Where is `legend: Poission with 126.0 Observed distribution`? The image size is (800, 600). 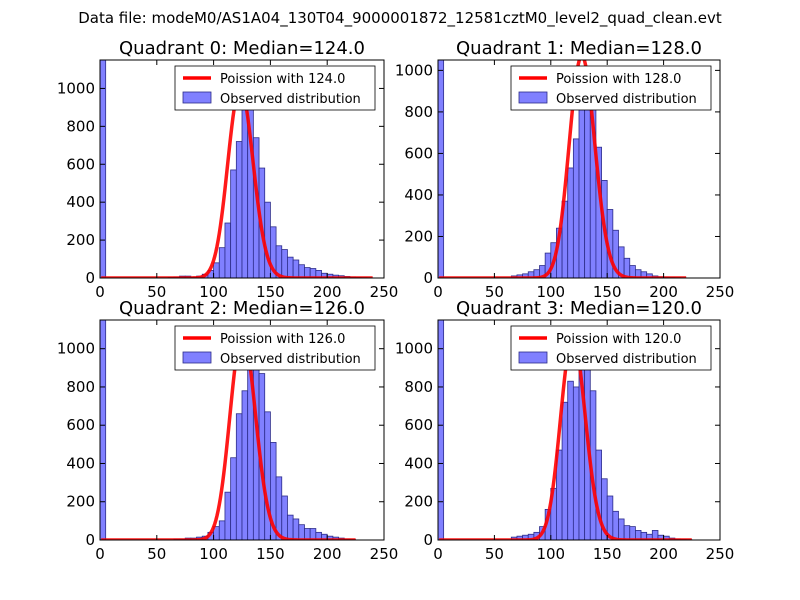 legend: Poission with 126.0 Observed distribution is located at coordinates (275, 348).